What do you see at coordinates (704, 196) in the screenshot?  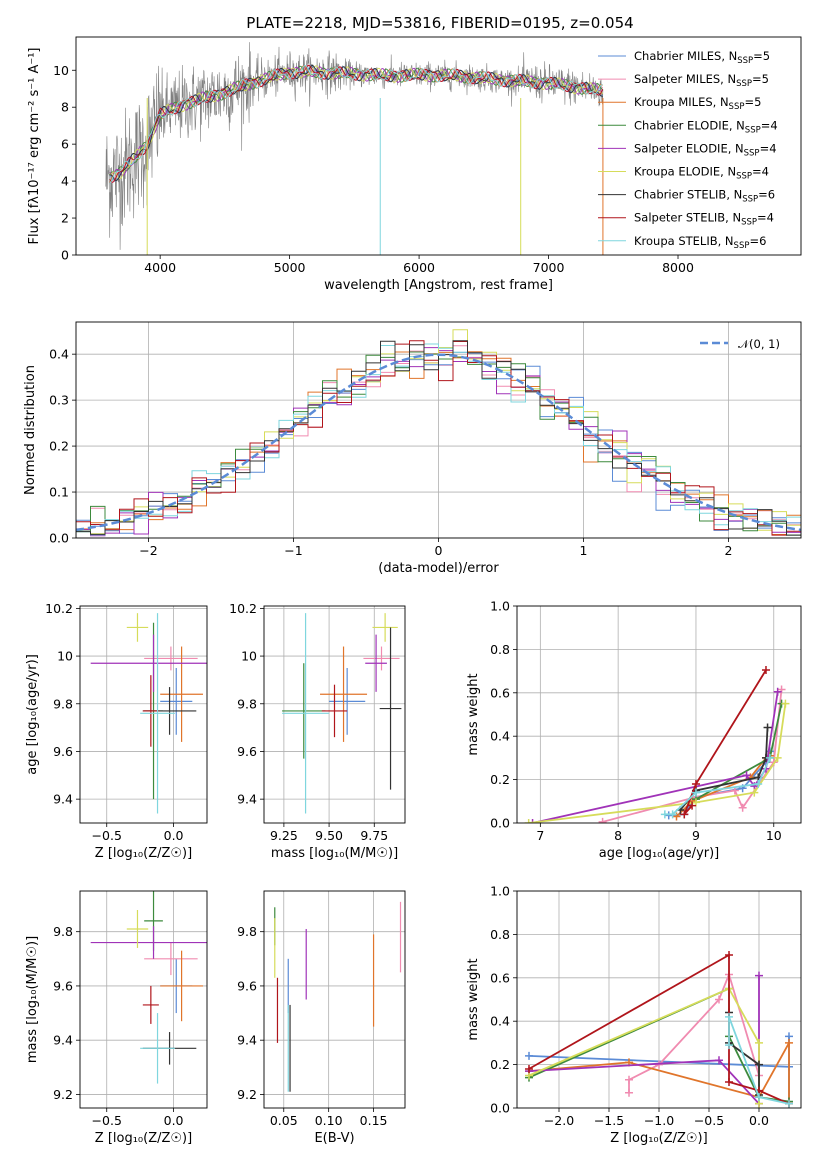 I see `legend-label: Chabrier STELIB, NSSP=6` at bounding box center [704, 196].